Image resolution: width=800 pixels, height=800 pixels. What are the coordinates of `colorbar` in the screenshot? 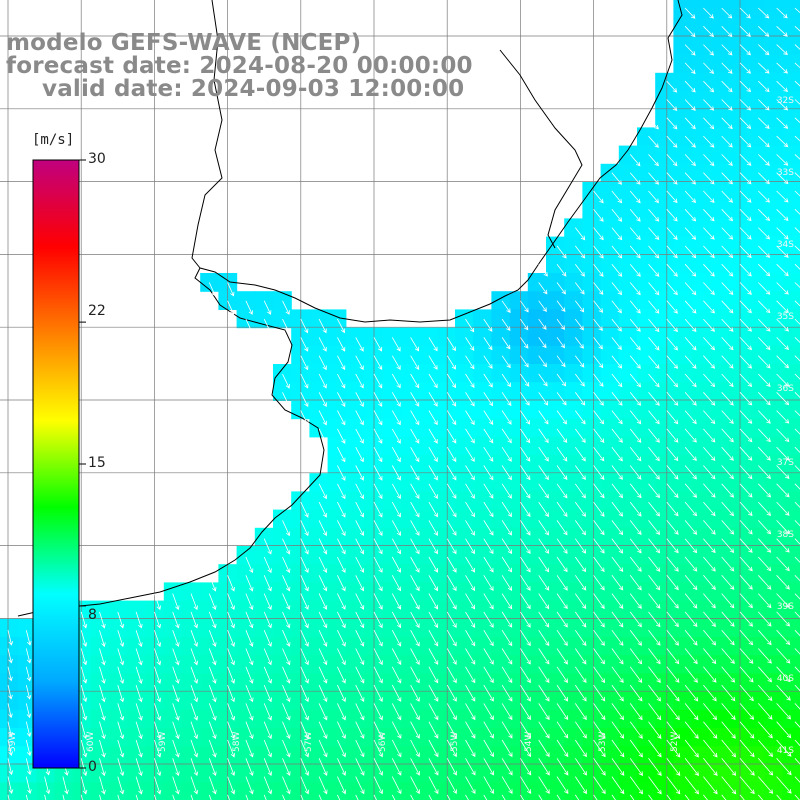 It's located at (59, 464).